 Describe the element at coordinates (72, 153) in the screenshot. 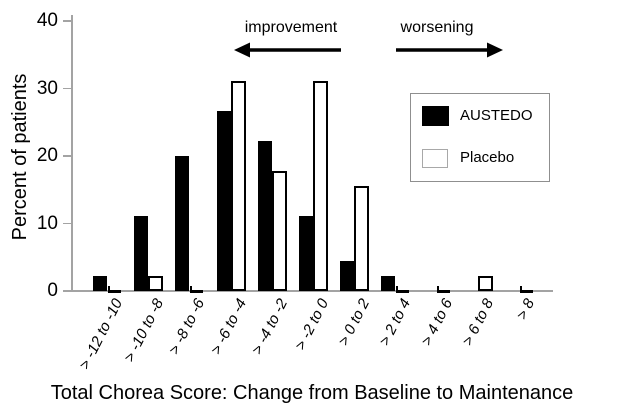

I see `y-axis-line` at that location.